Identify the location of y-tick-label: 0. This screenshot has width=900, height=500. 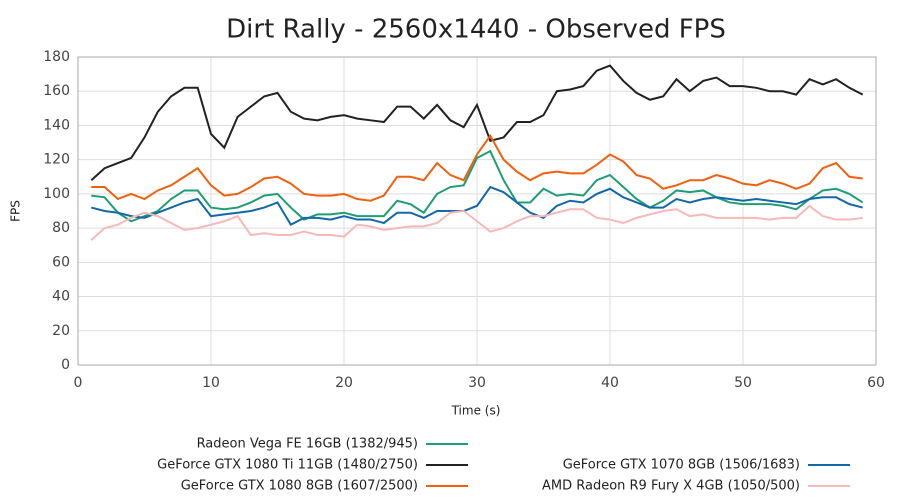
(65, 365).